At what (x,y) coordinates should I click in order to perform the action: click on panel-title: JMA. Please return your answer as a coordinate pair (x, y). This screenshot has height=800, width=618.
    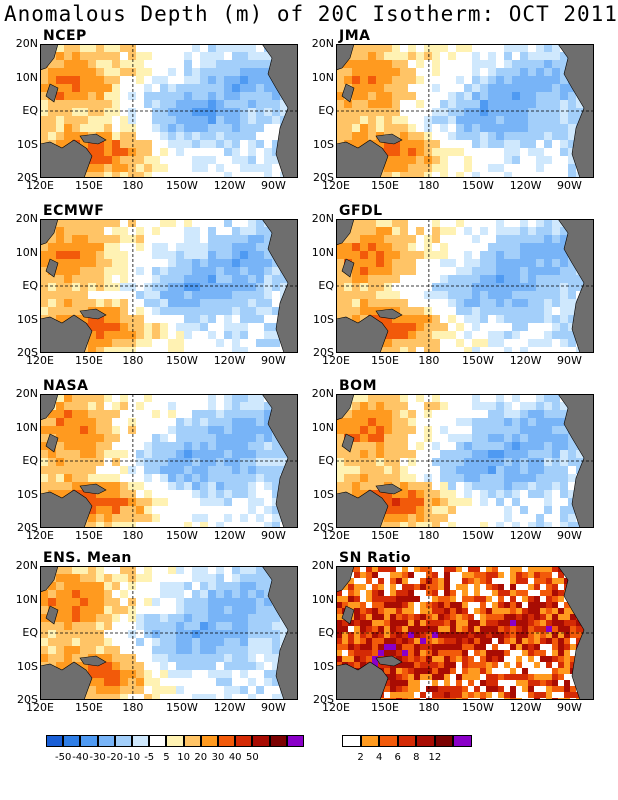
    Looking at the image, I should click on (355, 36).